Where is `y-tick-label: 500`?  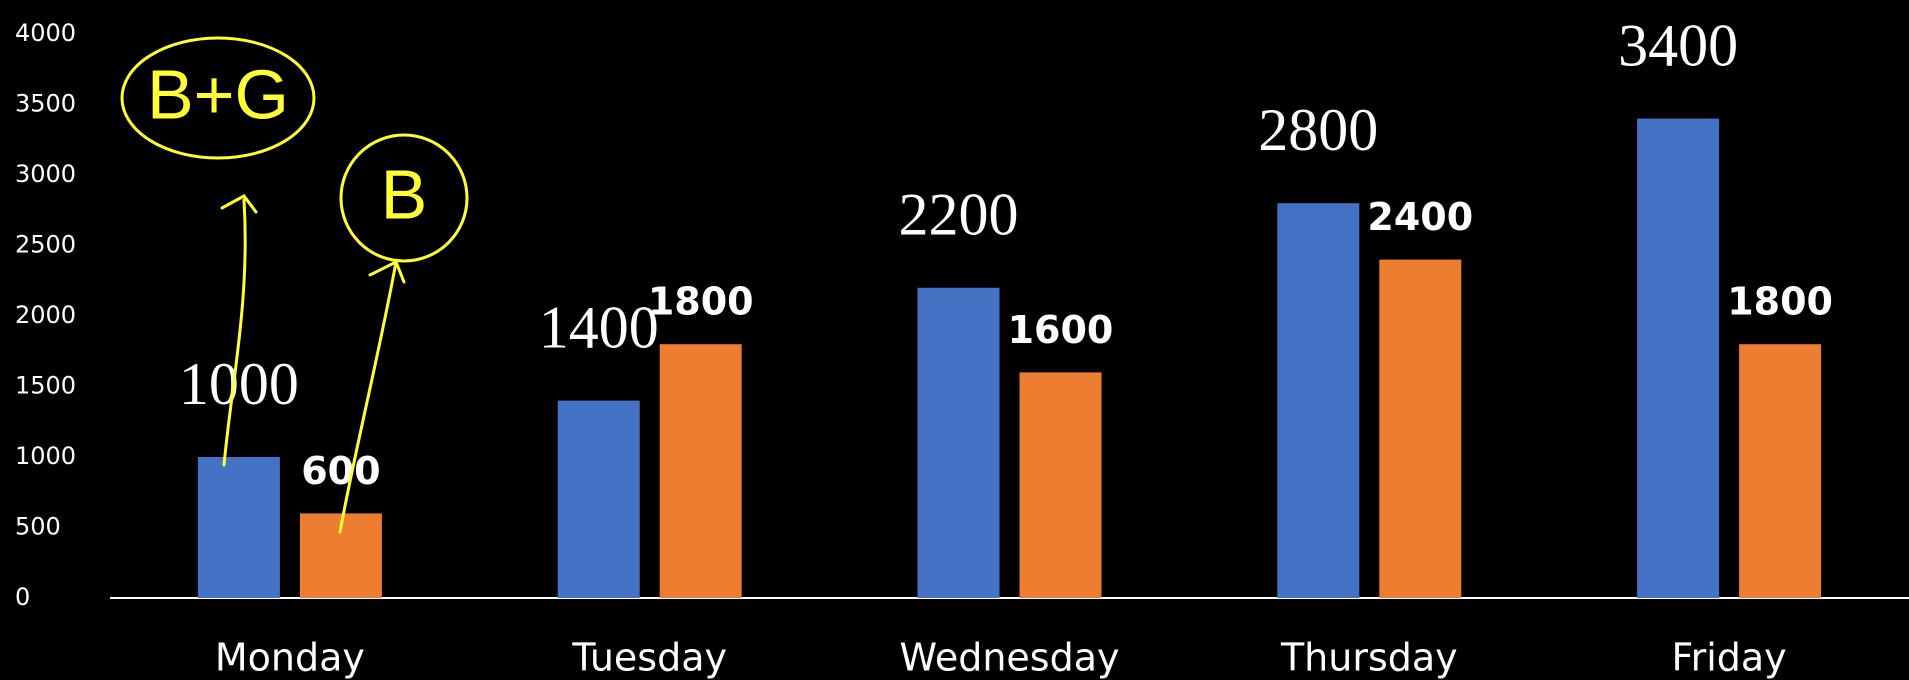 y-tick-label: 500 is located at coordinates (38, 527).